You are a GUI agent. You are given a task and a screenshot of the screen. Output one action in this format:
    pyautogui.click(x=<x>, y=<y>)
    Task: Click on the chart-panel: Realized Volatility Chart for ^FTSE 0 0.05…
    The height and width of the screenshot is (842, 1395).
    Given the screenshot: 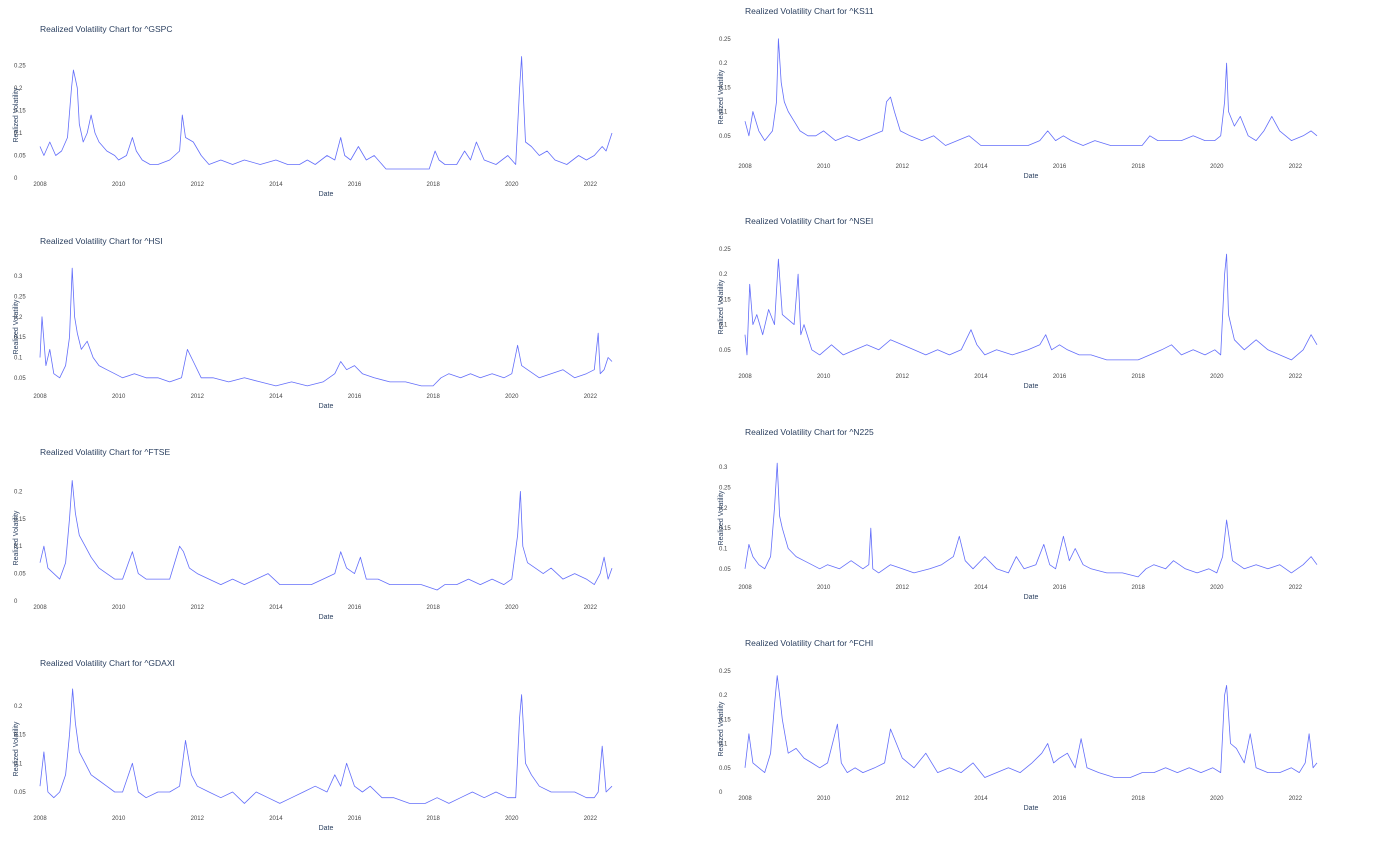 What is the action you would take?
    pyautogui.click(x=345, y=536)
    